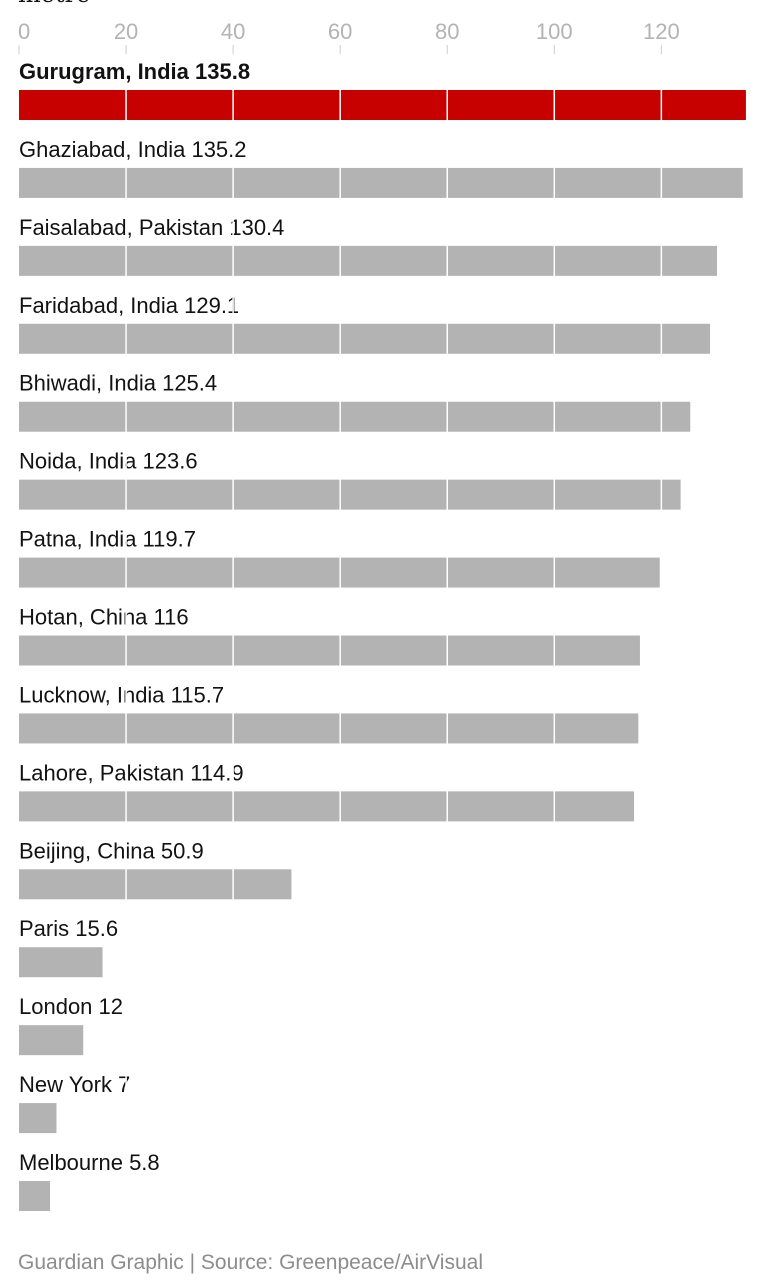 Image resolution: width=762 pixels, height=1280 pixels. Describe the element at coordinates (71, 1006) in the screenshot. I see `bar-label: London 12` at that location.